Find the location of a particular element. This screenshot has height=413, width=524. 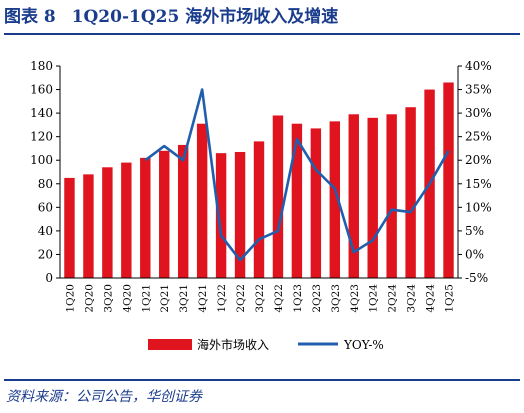

bar-3Q23 is located at coordinates (335, 199).